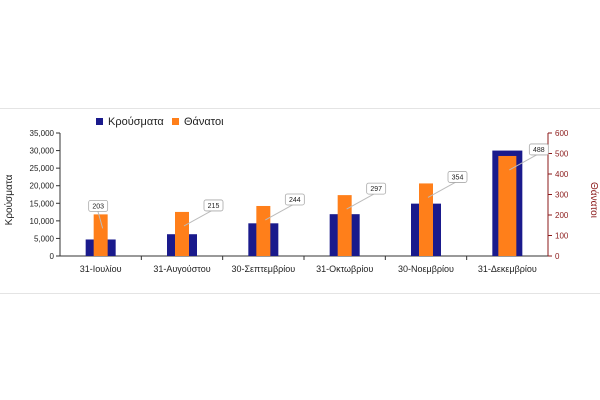  I want to click on y-right-tick-label: 400, so click(562, 174).